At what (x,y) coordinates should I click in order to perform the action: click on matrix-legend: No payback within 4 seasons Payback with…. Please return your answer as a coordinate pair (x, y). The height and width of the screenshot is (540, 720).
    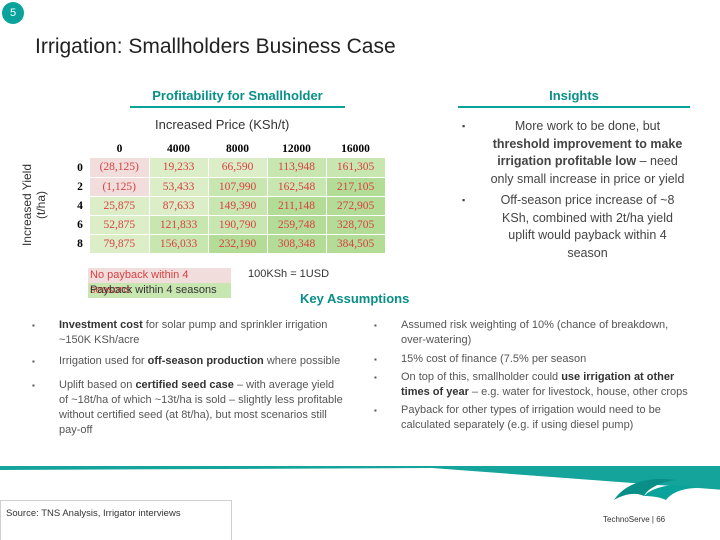
    Looking at the image, I should click on (159, 283).